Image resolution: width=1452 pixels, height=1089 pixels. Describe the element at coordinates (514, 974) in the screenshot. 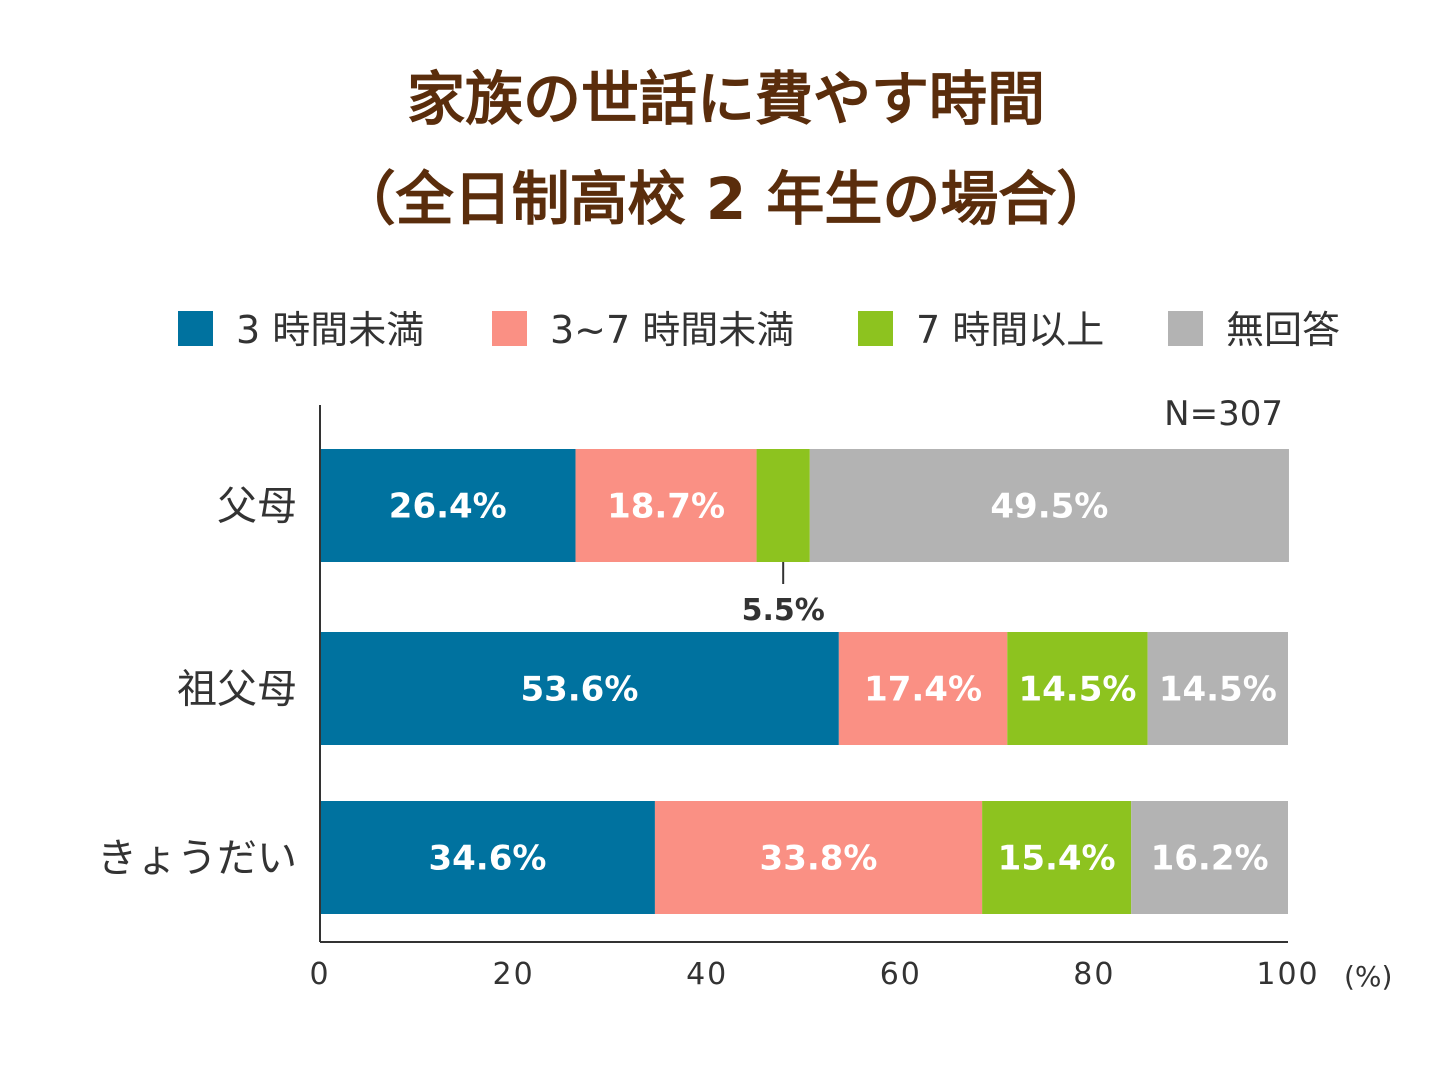

I see `x-tick-label: 20` at that location.